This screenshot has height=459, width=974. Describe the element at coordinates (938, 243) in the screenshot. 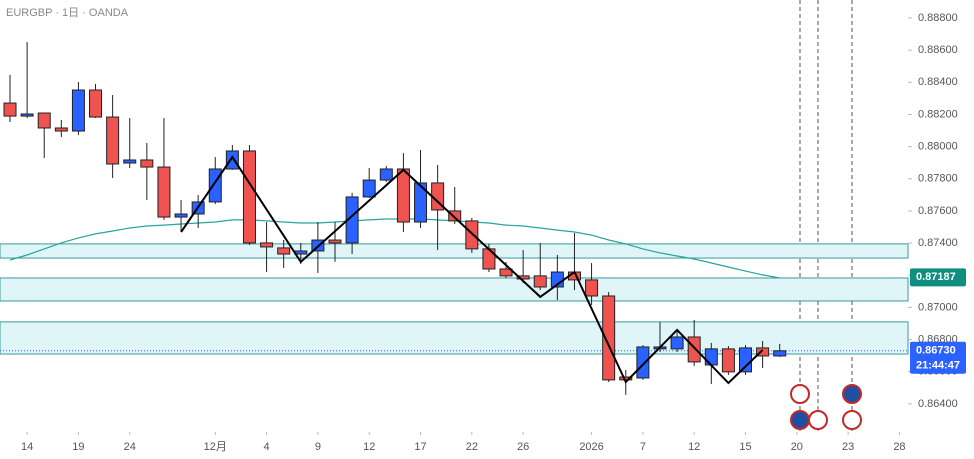

I see `y-tick-label: 0.87400` at that location.